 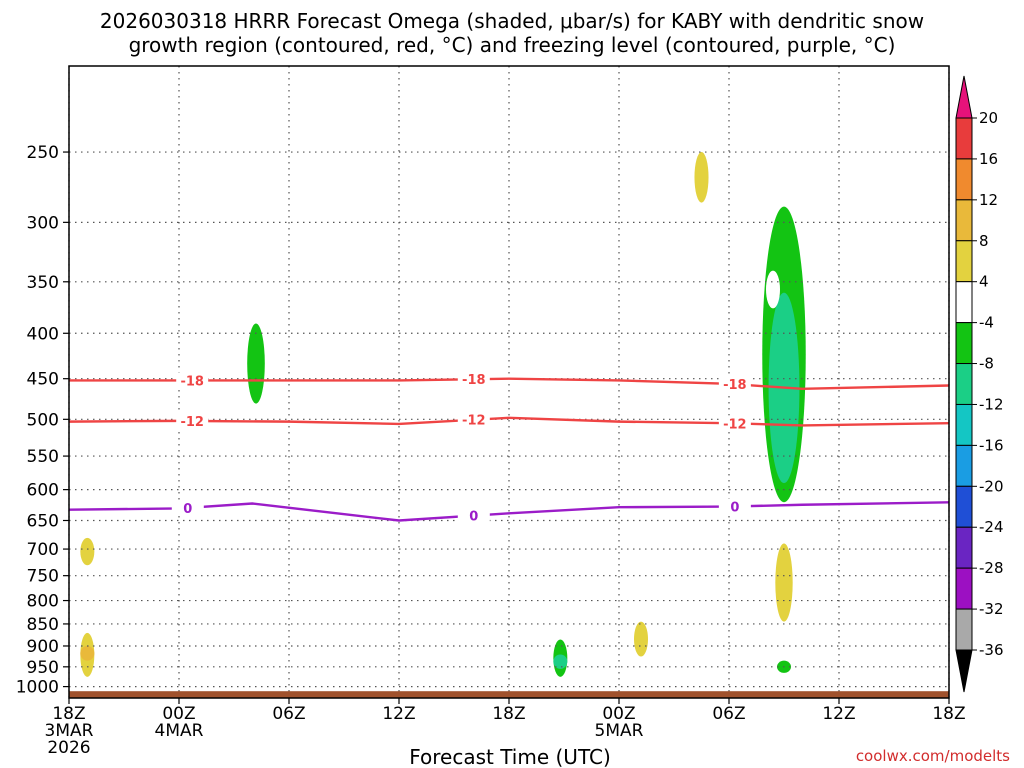 I want to click on x-tick-label-5-1: 5MAR, so click(x=619, y=731).